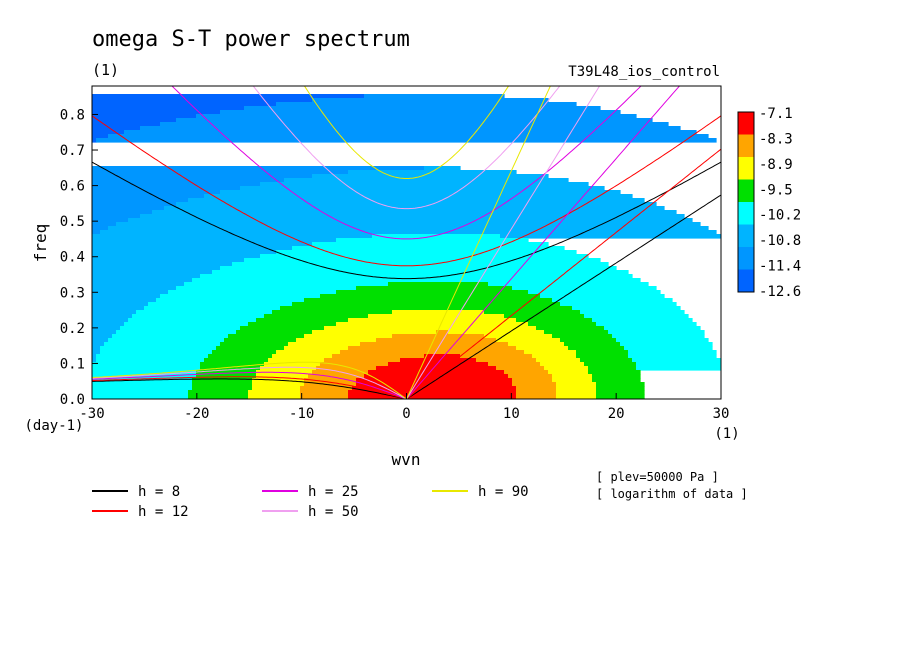 The image size is (904, 654). Describe the element at coordinates (406, 459) in the screenshot. I see `x-axis-label: wvn` at that location.